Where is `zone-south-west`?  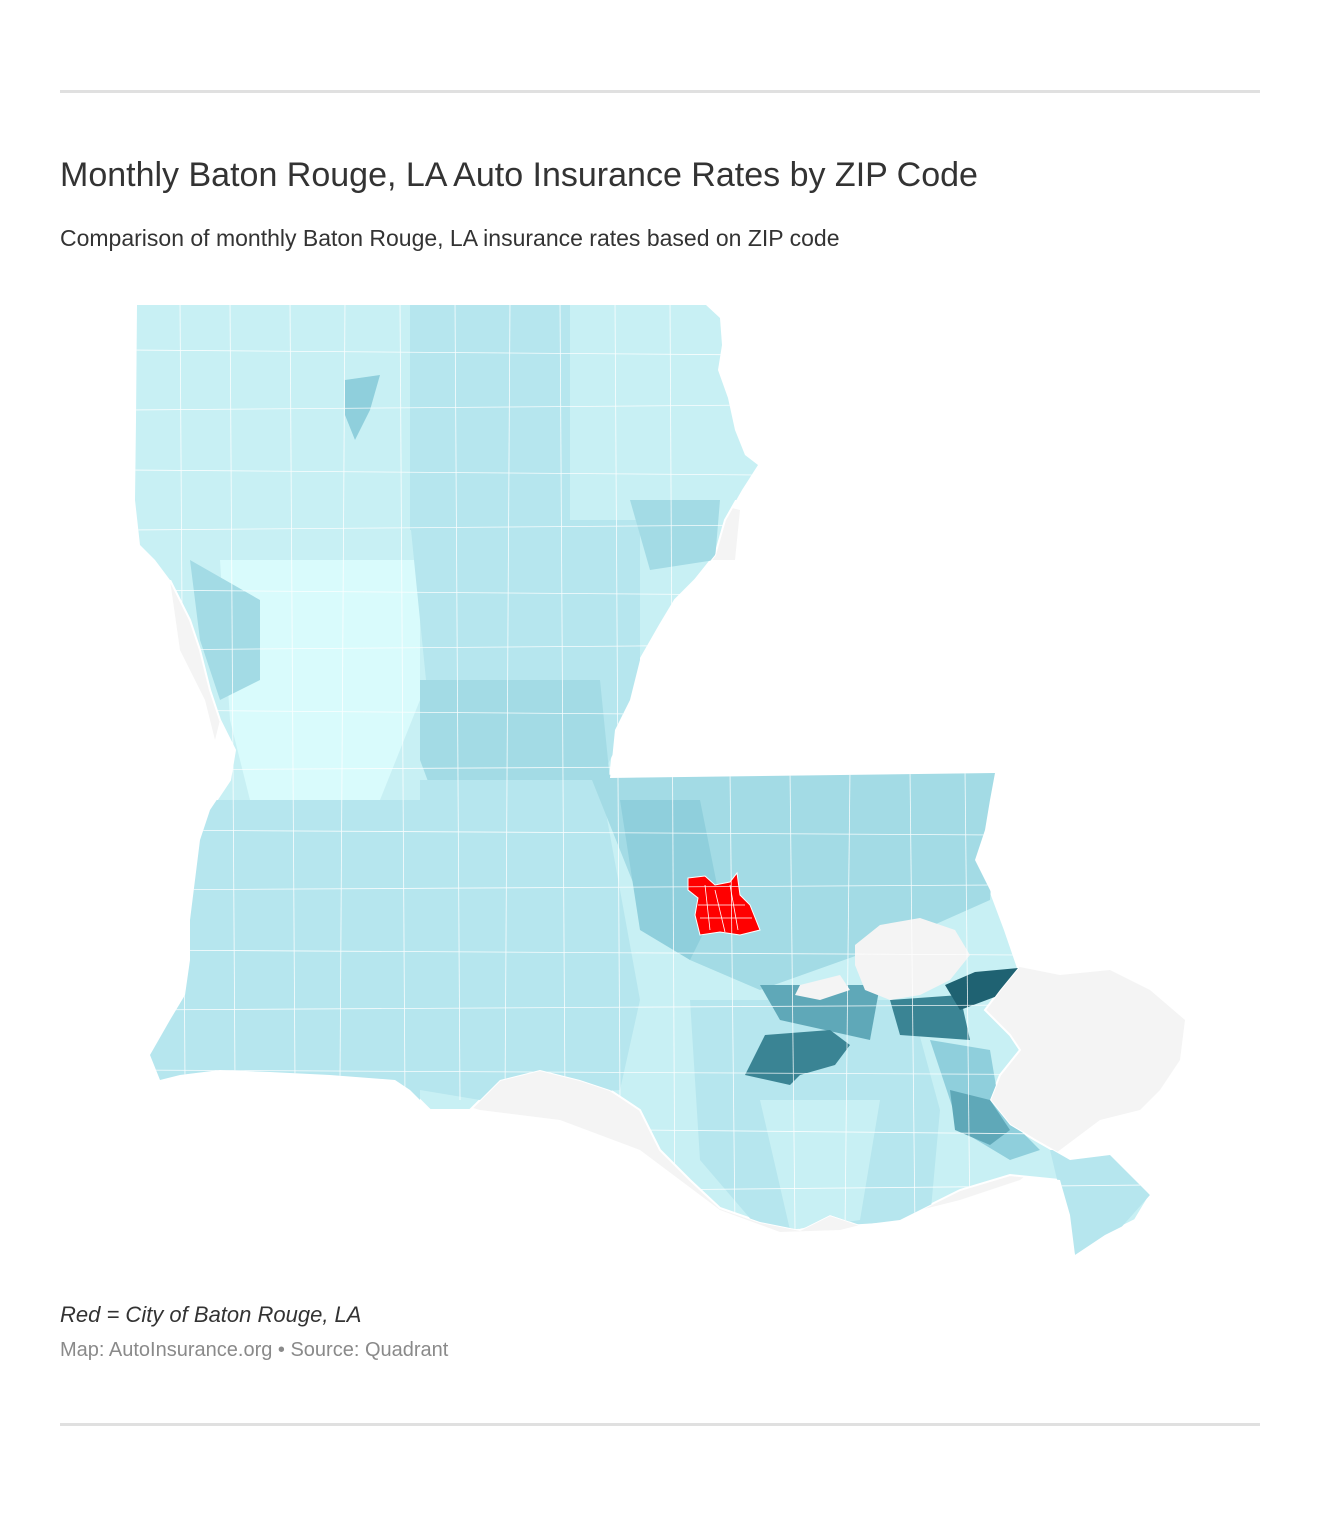
zone-south-west is located at coordinates (285, 955).